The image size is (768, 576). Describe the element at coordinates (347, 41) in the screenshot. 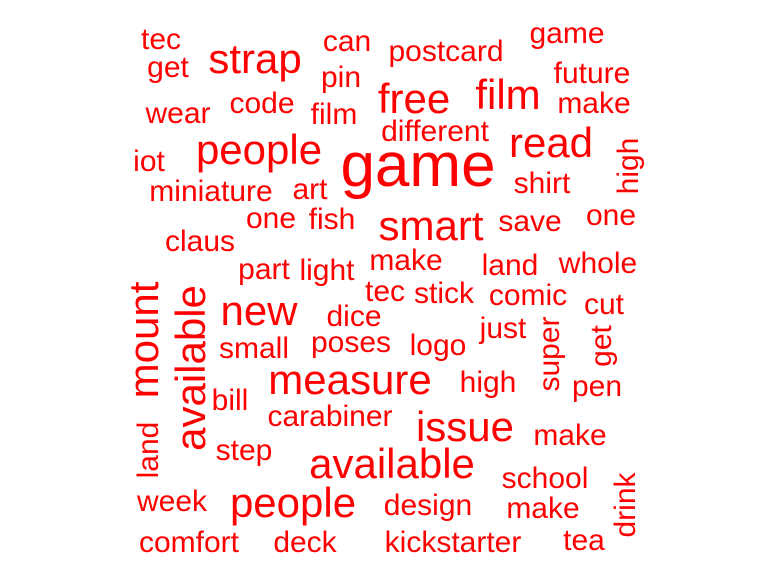

I see `word: can` at that location.